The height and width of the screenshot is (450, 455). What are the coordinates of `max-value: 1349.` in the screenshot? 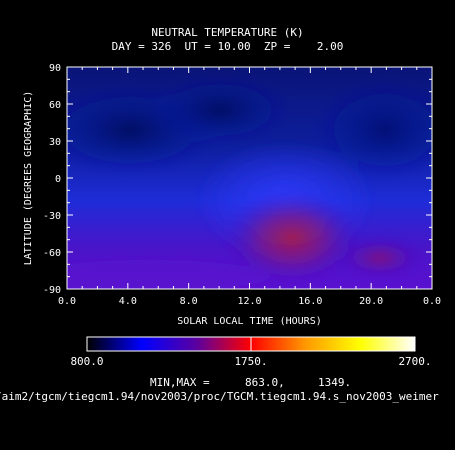 It's located at (335, 382).